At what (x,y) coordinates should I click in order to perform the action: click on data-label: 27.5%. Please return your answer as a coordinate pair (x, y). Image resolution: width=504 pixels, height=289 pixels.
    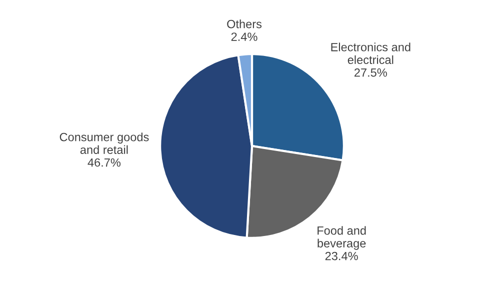
    Looking at the image, I should click on (370, 72).